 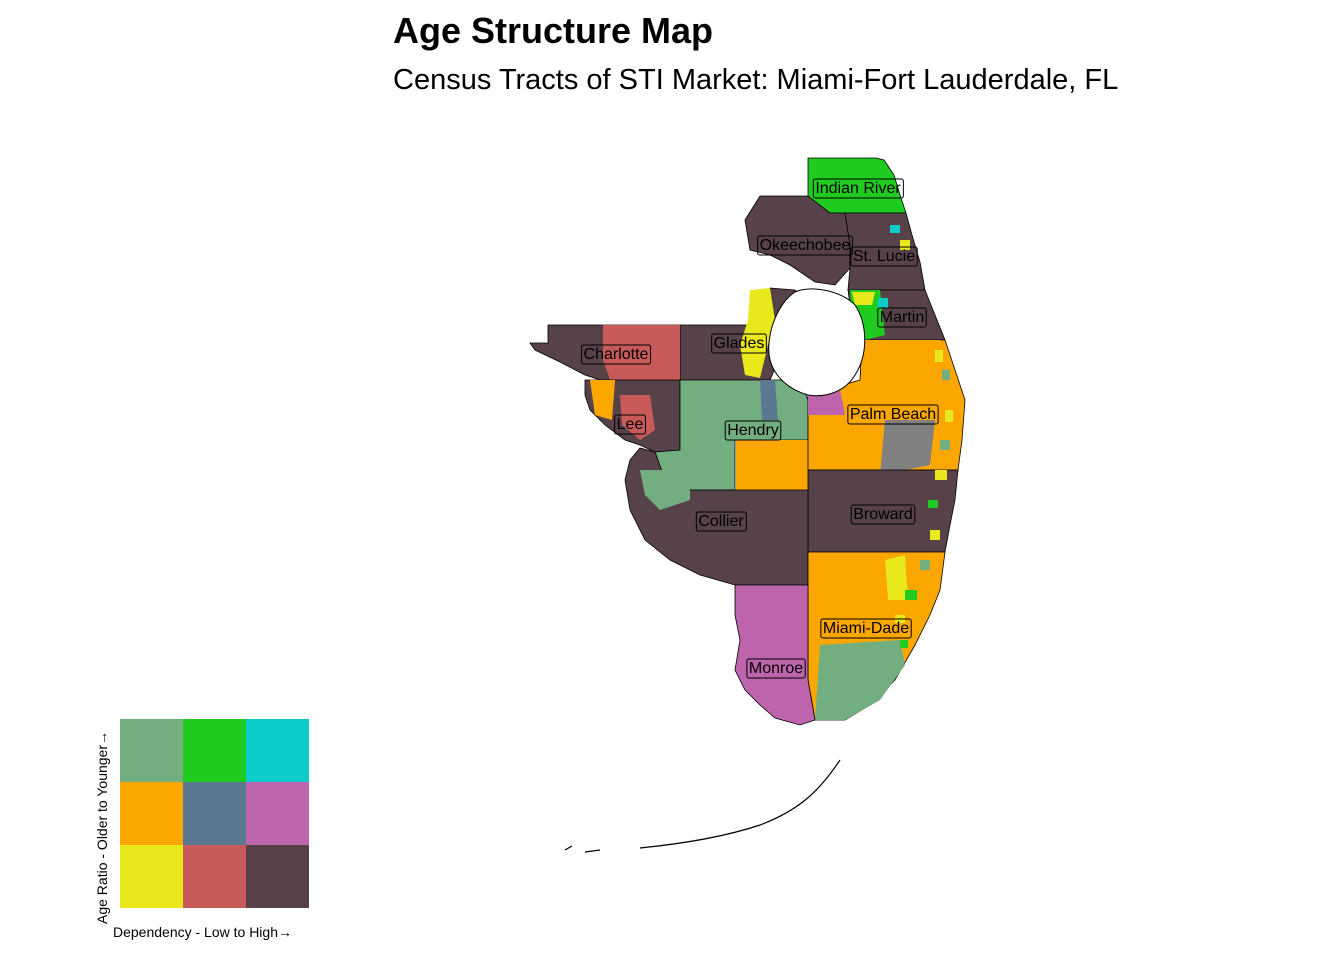 I want to click on legend-cell-r1c2, so click(x=277, y=813).